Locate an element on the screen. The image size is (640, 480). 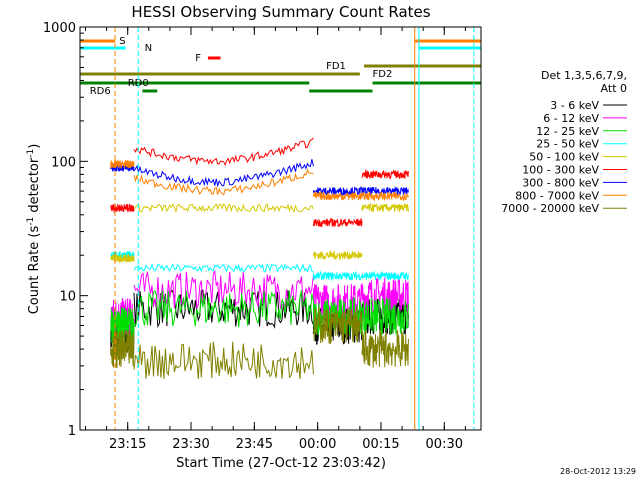
footer-timestamp: 28-Oct-2012 13:29 is located at coordinates (598, 471).